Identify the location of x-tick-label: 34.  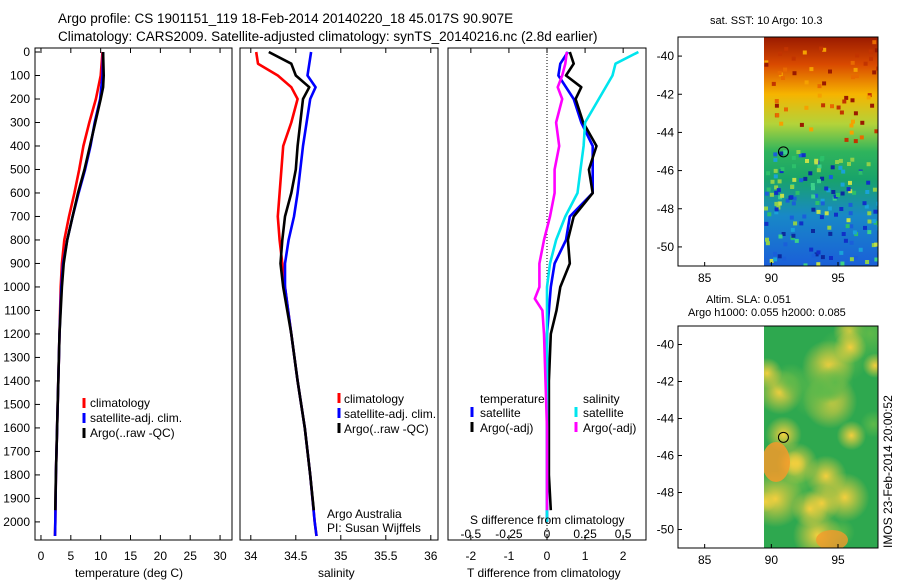
(251, 556).